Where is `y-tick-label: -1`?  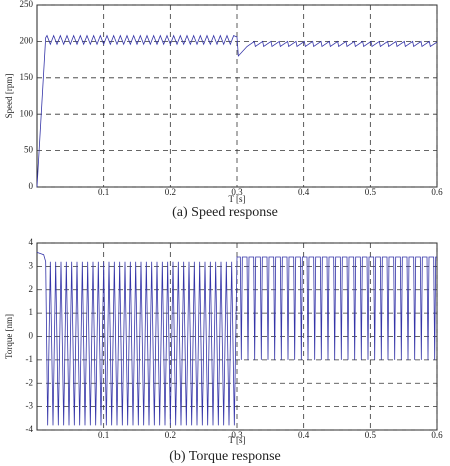 y-tick-label: -1 is located at coordinates (30, 359).